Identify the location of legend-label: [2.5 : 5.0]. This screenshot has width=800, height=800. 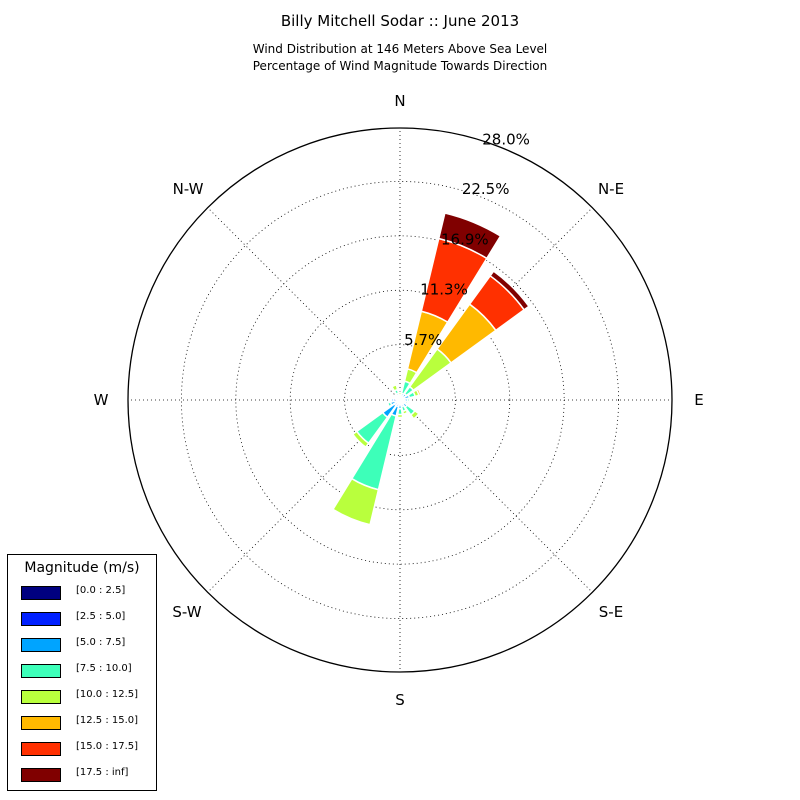
(101, 616).